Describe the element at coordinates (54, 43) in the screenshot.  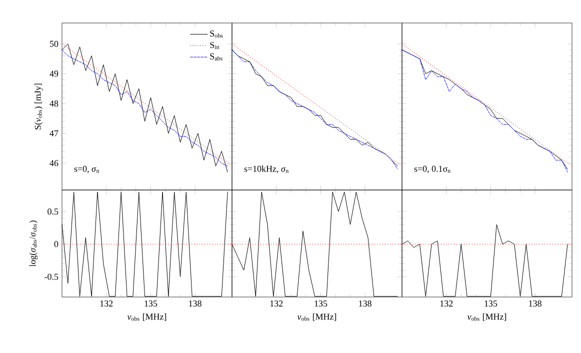
I see `y-tick-label: 50` at that location.